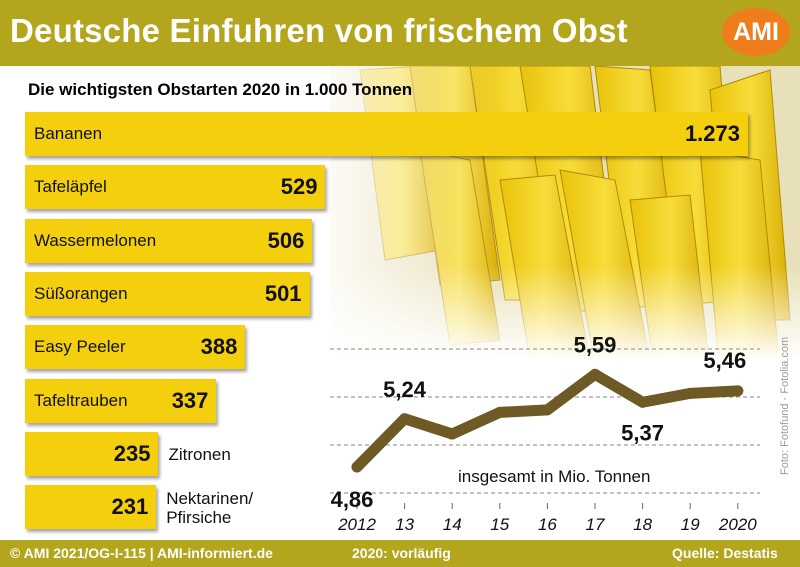  What do you see at coordinates (68, 133) in the screenshot?
I see `bar-category-label: Bananen` at bounding box center [68, 133].